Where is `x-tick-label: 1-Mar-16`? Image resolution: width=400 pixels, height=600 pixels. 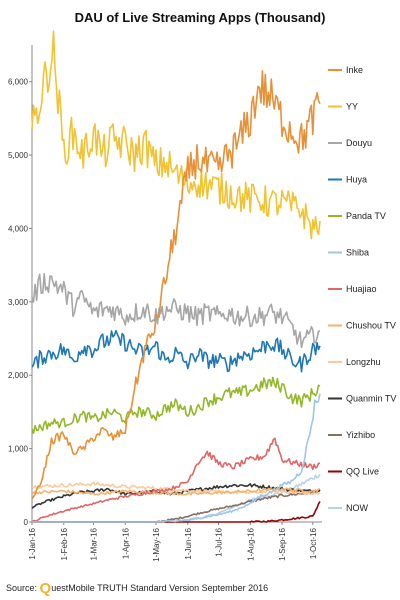
x-tick-label: 1-Mar-16 is located at coordinates (93, 543).